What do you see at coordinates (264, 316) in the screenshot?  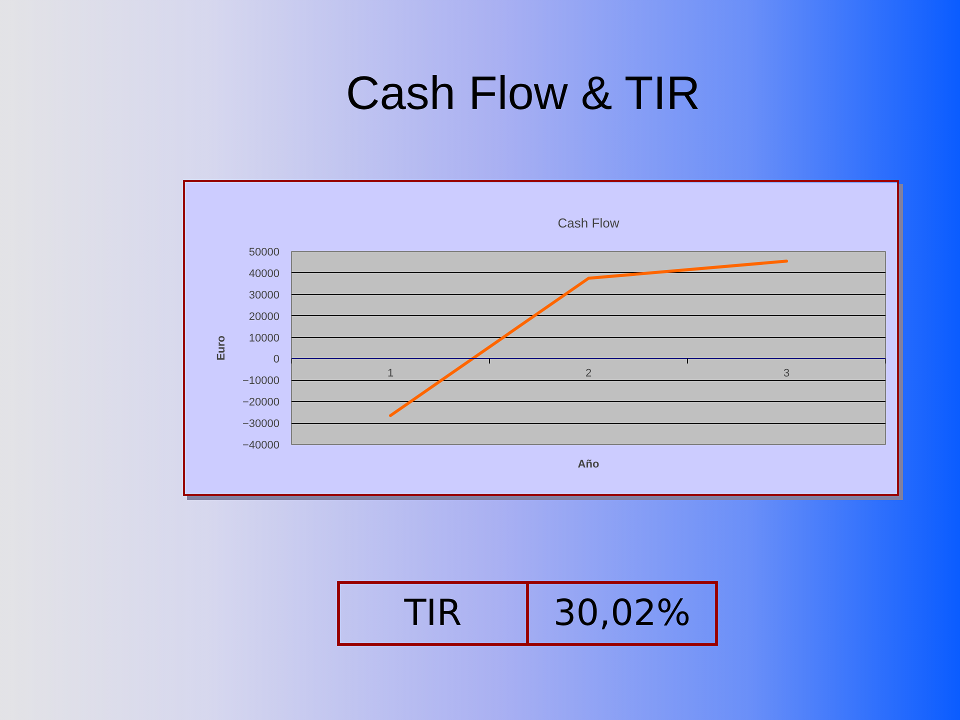 I see `y-tick-label: 20000` at bounding box center [264, 316].